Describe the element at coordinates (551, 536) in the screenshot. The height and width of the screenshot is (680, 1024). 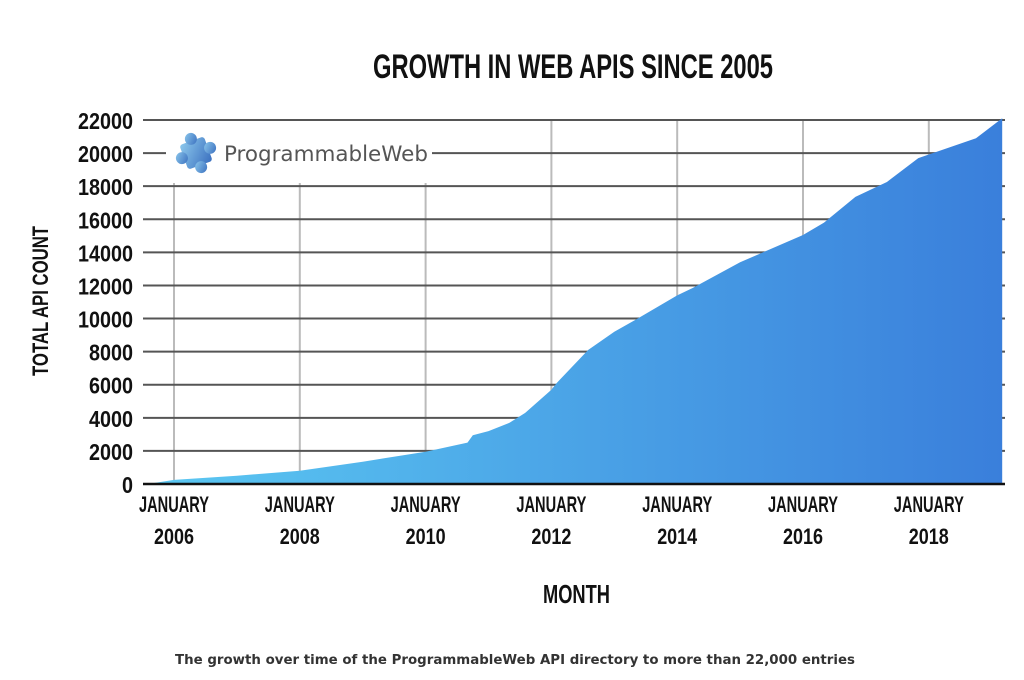
I see `x-tick-label-year: 2012` at that location.